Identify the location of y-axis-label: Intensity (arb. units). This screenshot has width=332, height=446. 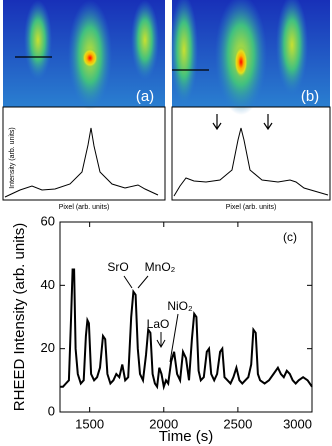
(12, 157).